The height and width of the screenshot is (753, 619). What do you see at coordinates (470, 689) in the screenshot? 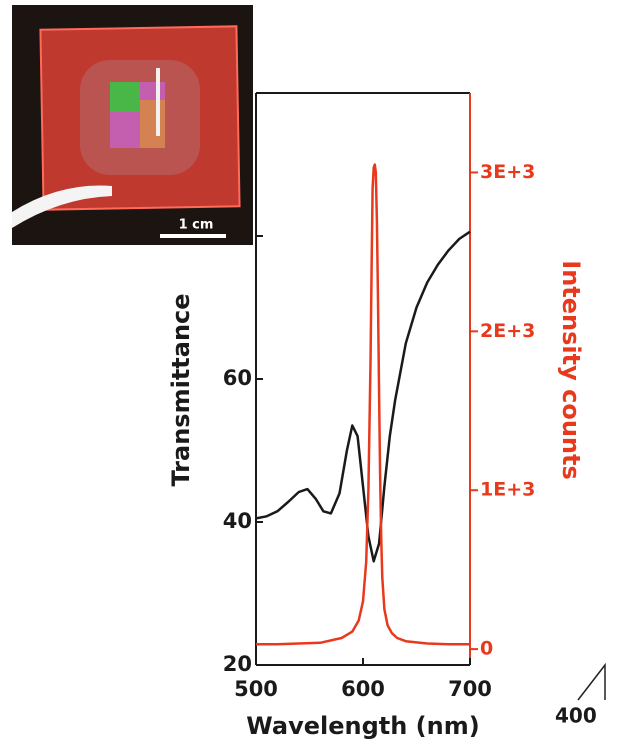
I see `x-tick-label: 700` at bounding box center [470, 689].